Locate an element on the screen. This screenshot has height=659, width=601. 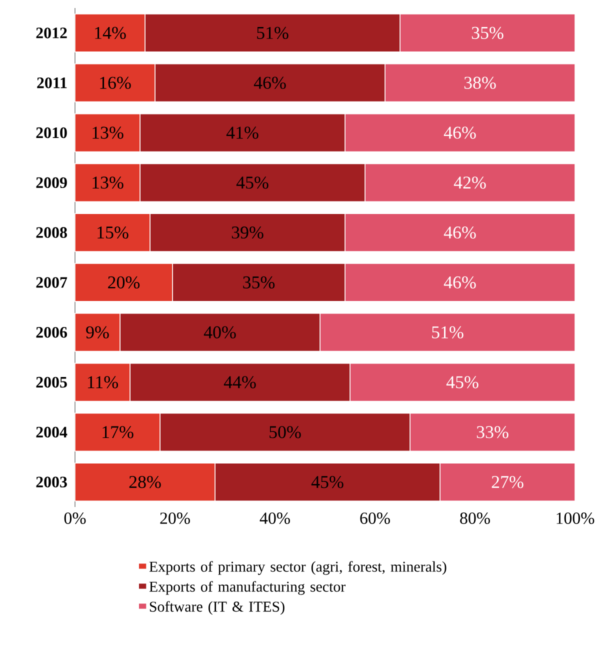
data-label: 11% is located at coordinates (103, 382).